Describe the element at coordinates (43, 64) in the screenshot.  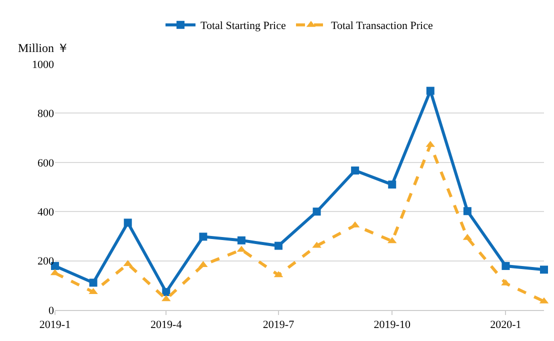
I see `y-tick-label: 1000` at that location.